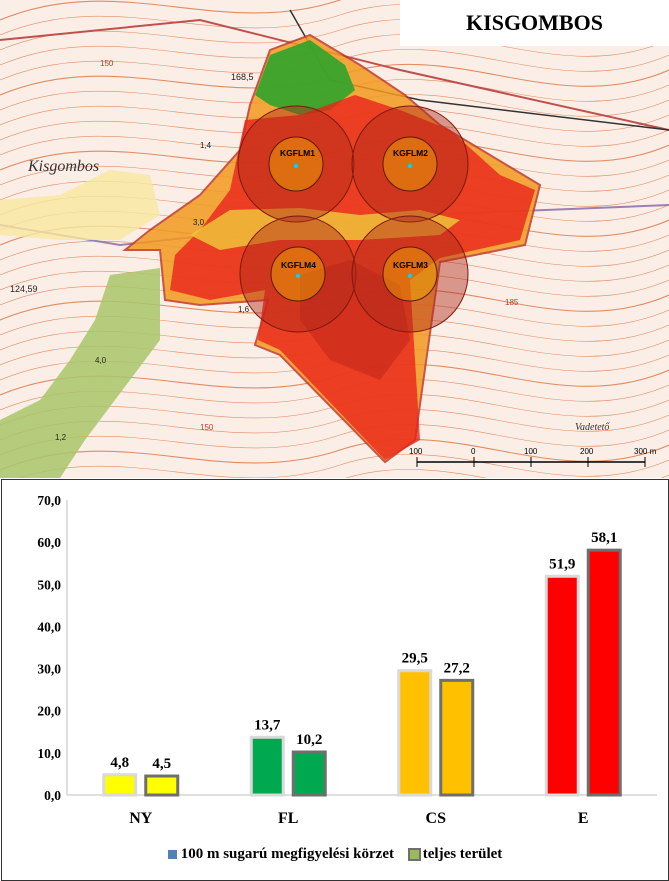 This screenshot has height=881, width=669. I want to click on elevation-label: 124,59, so click(24, 289).